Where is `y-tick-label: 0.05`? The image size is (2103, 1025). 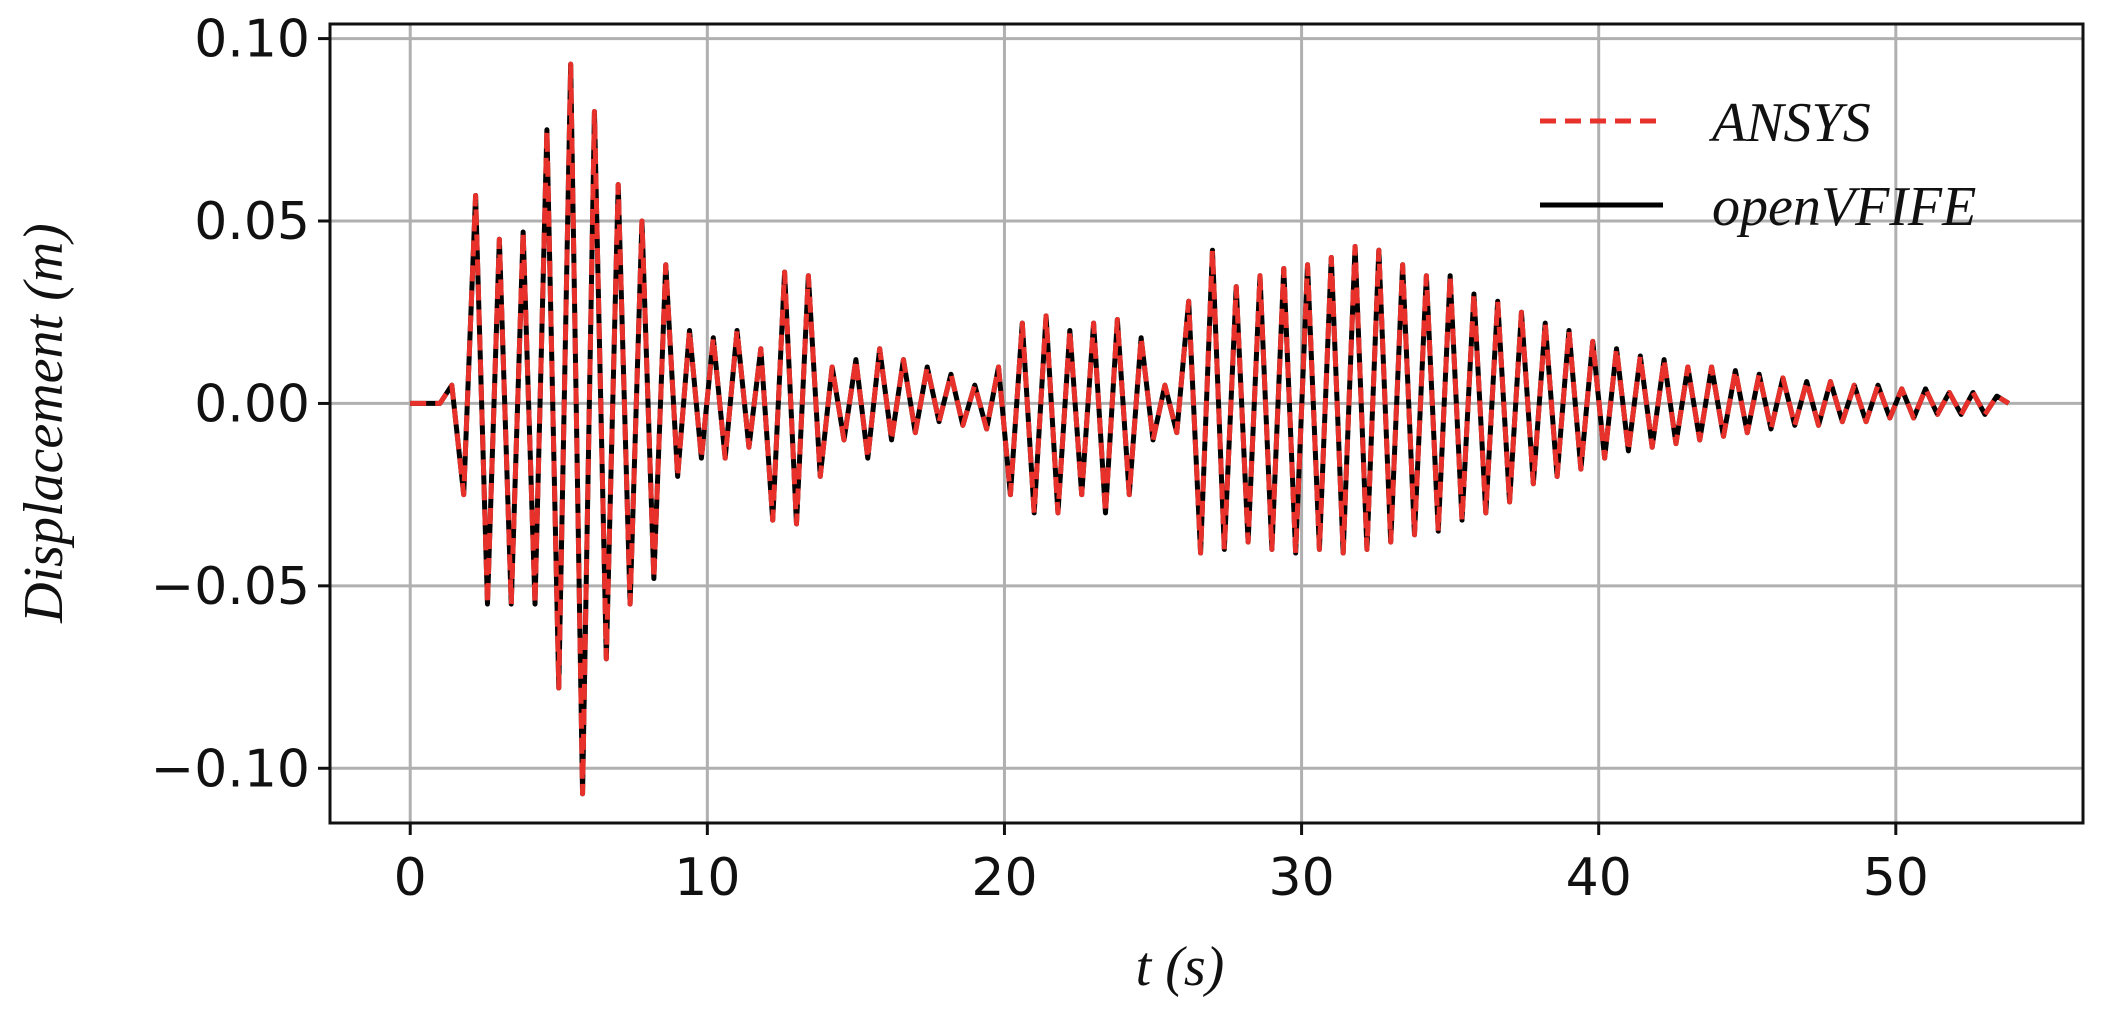
y-tick-label: 0.05 is located at coordinates (252, 222).